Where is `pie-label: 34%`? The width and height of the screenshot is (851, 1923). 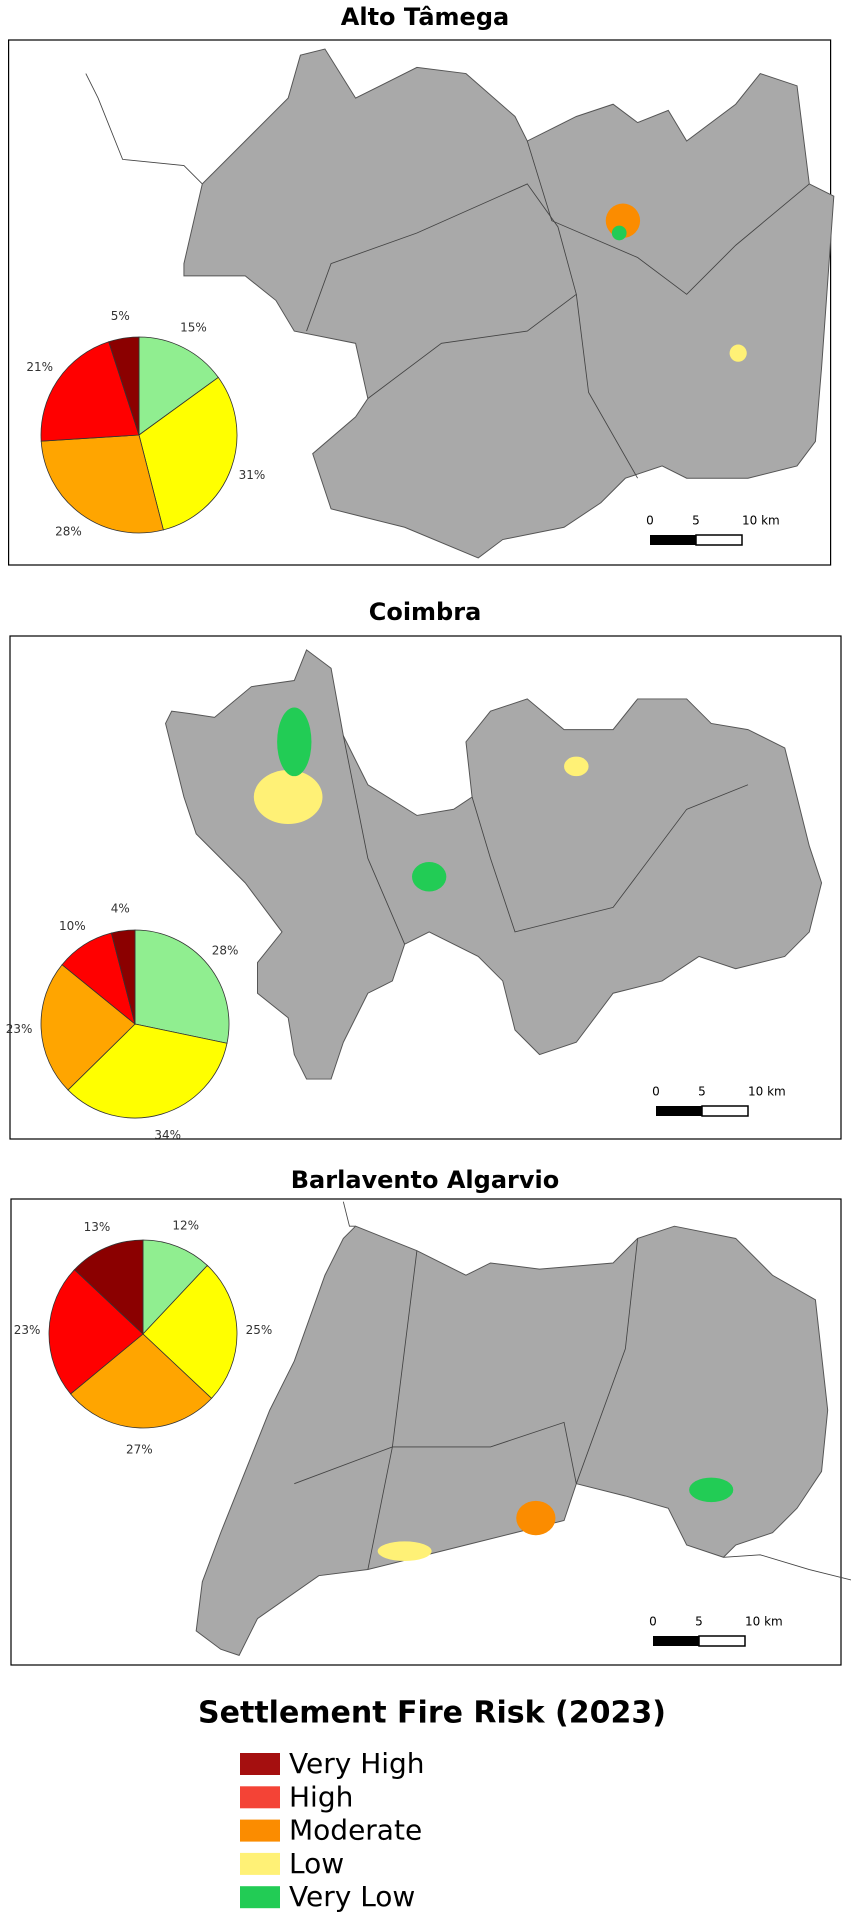 pie-label: 34% is located at coordinates (167, 1135).